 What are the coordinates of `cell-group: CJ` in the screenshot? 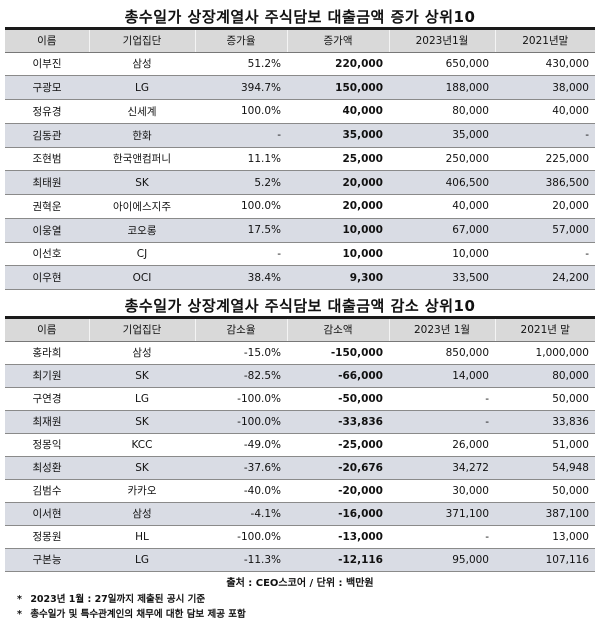 It's located at (142, 254).